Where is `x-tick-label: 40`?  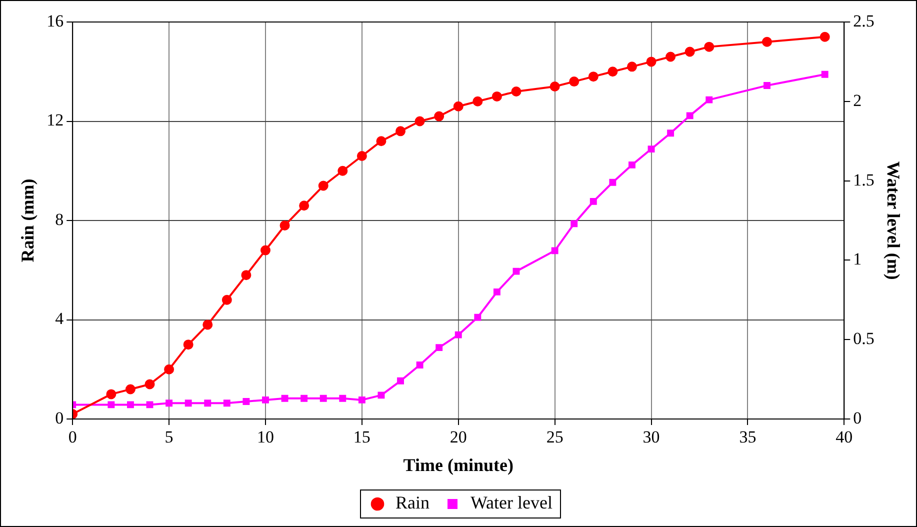
x-tick-label: 40 is located at coordinates (844, 437).